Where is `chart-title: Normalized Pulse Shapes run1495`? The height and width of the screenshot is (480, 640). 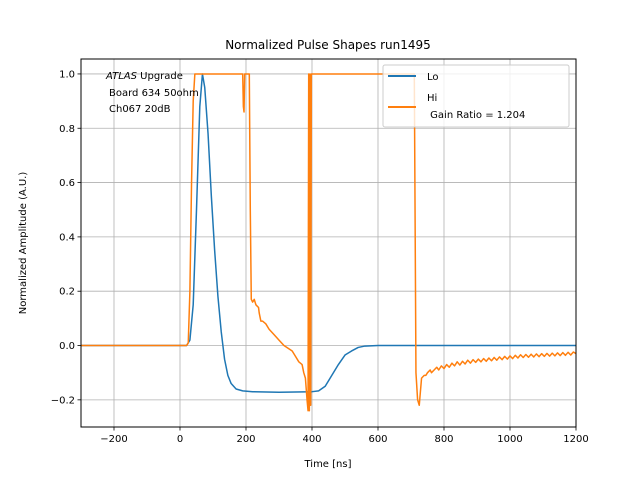
chart-title: Normalized Pulse Shapes run1495 is located at coordinates (328, 45).